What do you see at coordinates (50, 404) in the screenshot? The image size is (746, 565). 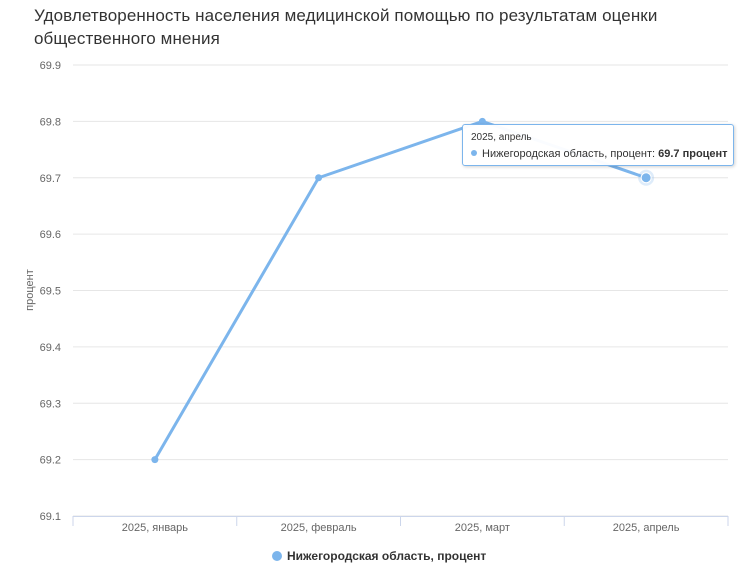 I see `y-tick-label: 69.3` at bounding box center [50, 404].